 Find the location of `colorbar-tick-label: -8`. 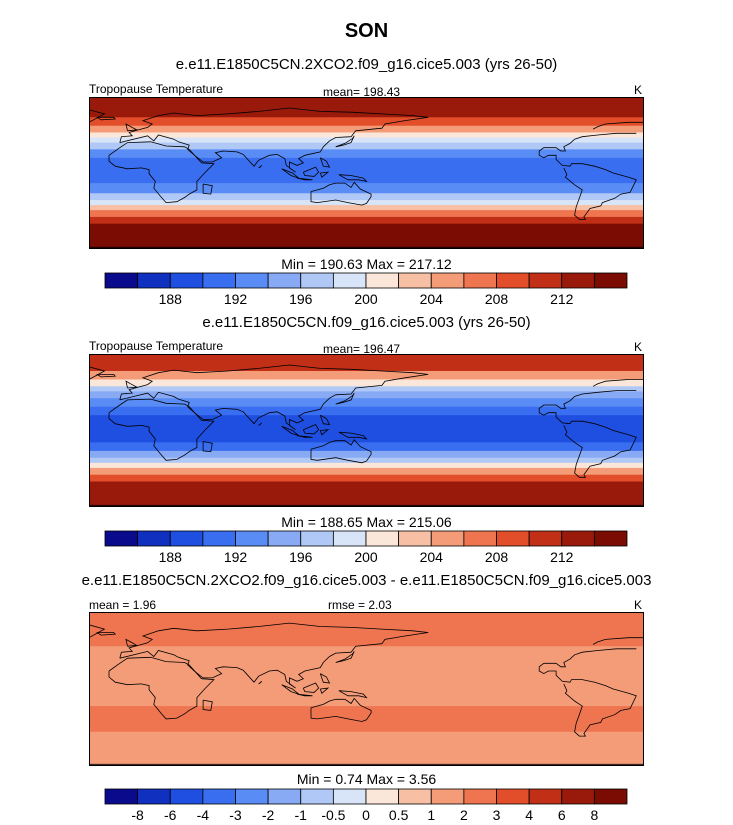

colorbar-tick-label: -8 is located at coordinates (137, 815).